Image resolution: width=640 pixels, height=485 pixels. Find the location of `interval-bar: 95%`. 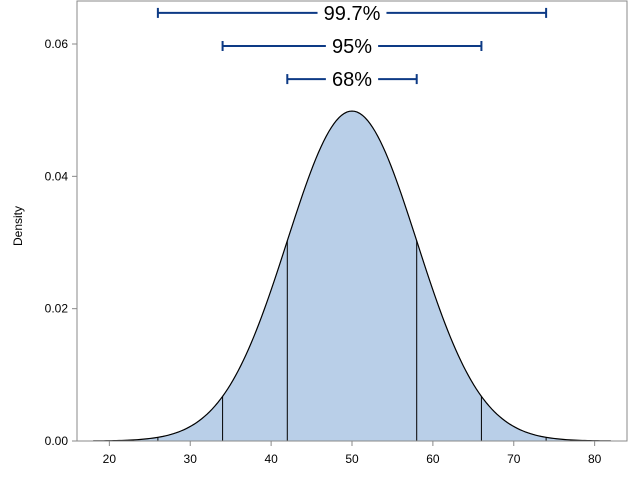

interval-bar: 95% is located at coordinates (352, 47).